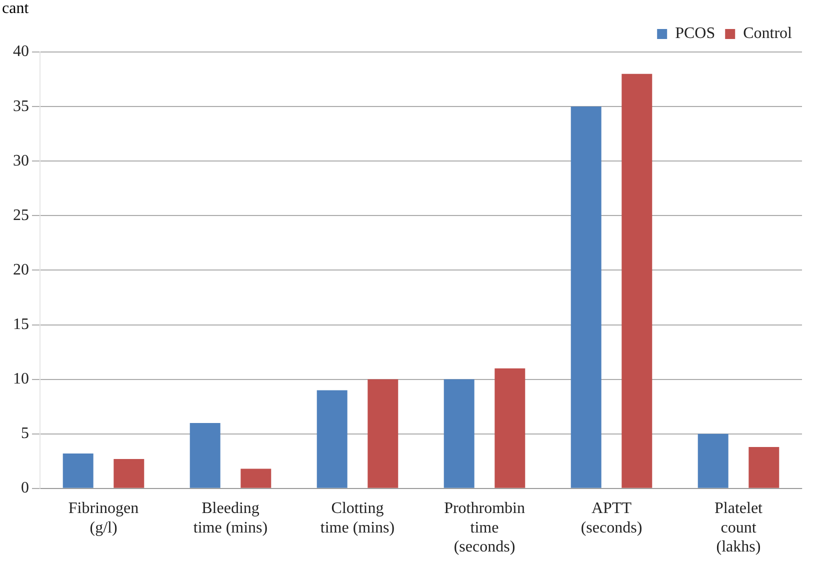 The width and height of the screenshot is (817, 565). I want to click on y-tick-label: 40, so click(21, 51).